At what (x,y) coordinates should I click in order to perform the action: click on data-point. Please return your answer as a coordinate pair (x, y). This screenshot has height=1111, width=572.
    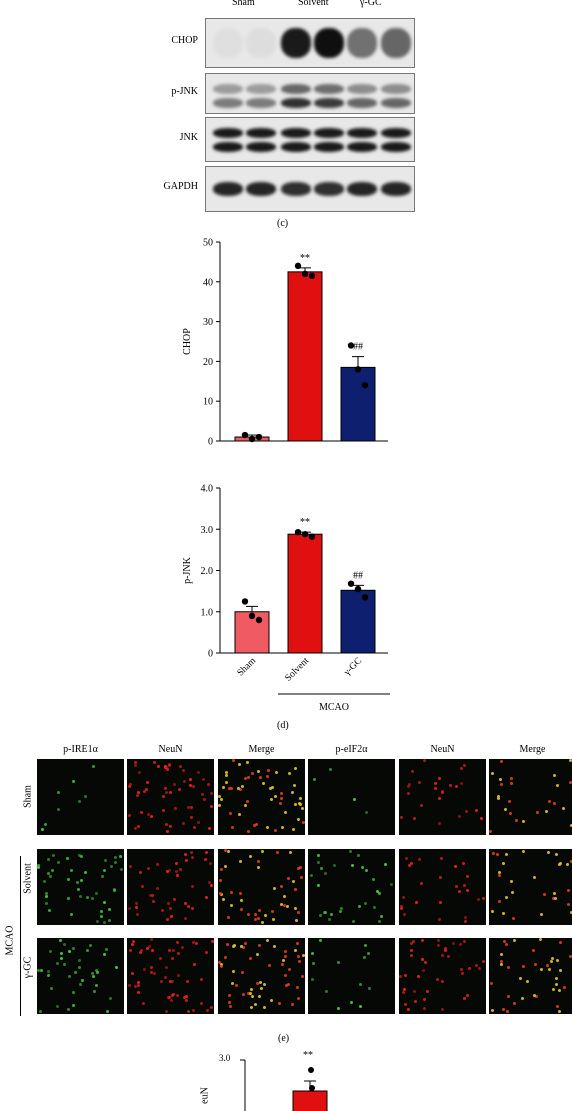
    Looking at the image, I should click on (351, 345).